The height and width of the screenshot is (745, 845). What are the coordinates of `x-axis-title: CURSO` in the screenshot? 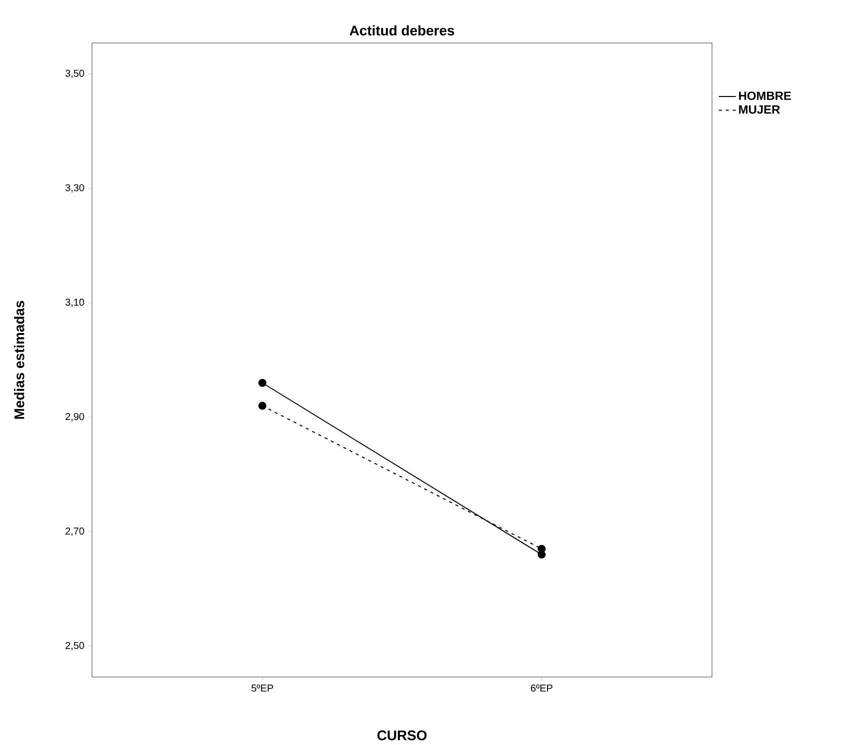 It's located at (402, 735).